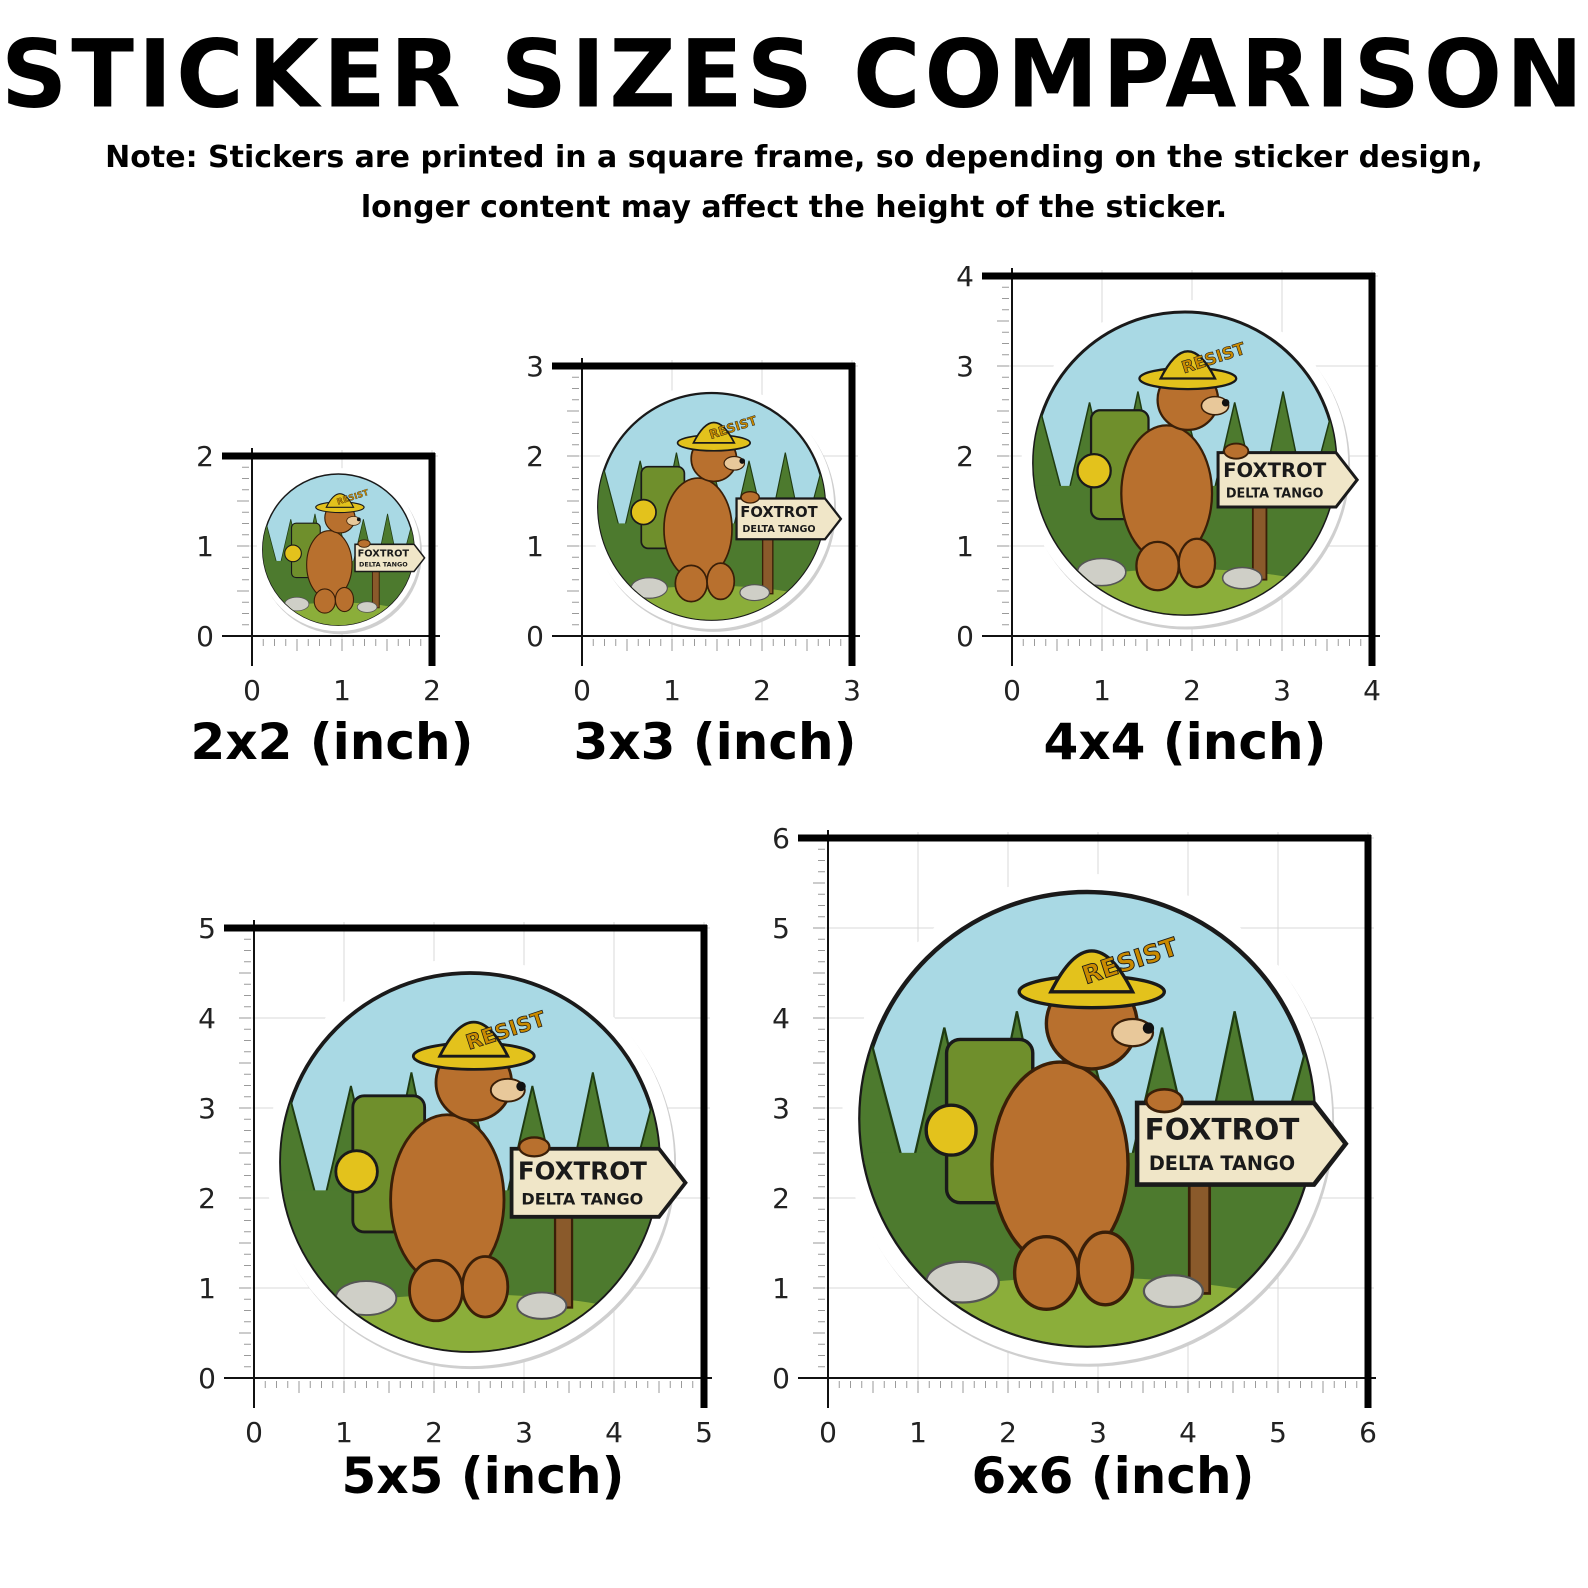 This screenshot has height=1588, width=1588. Describe the element at coordinates (483, 1476) in the screenshot. I see `size-label-5: 5x5 (inch)` at that location.